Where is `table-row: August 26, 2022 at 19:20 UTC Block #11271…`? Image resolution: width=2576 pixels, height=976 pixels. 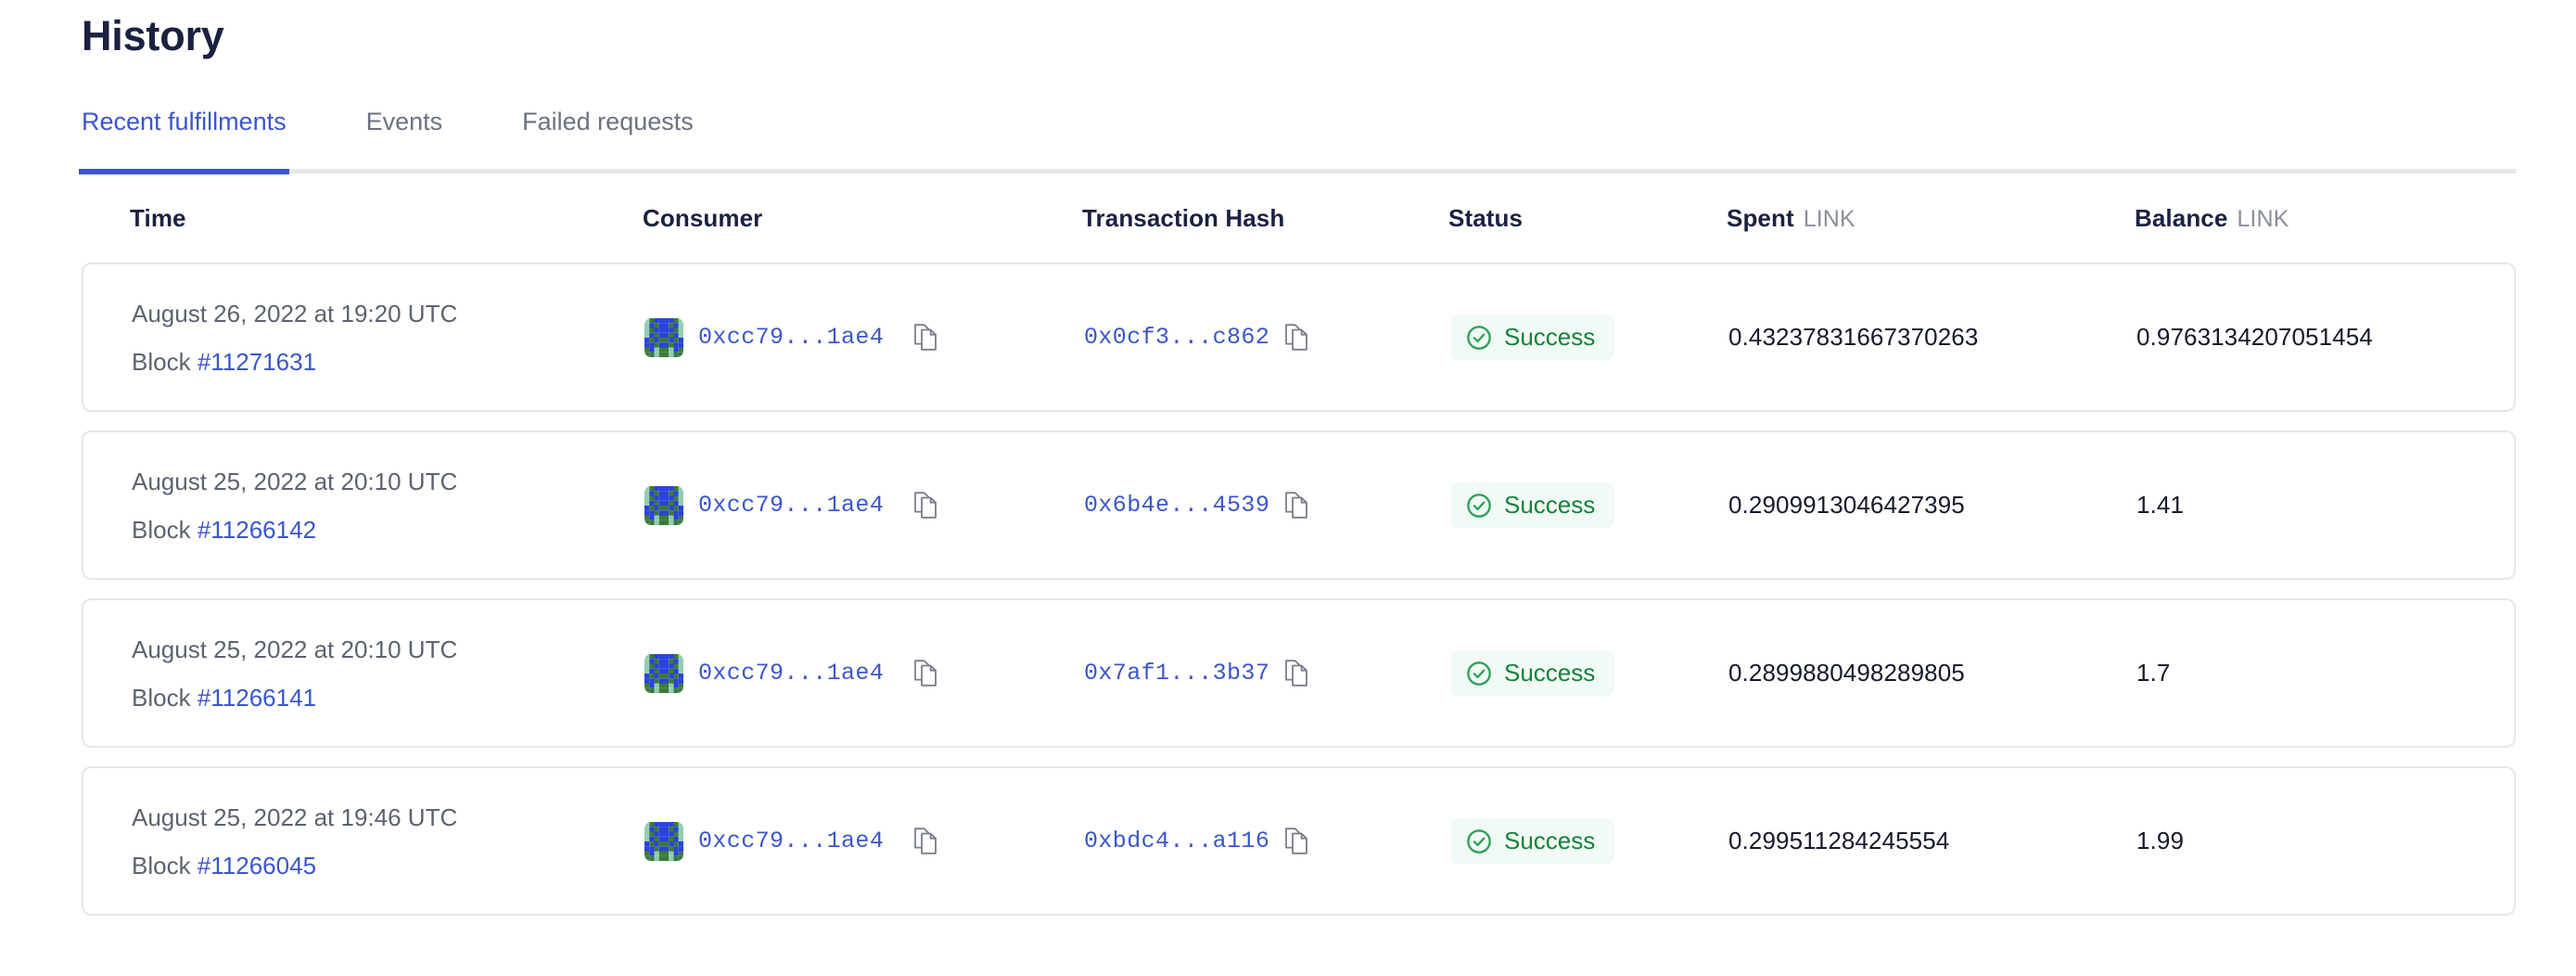 table-row: August 26, 2022 at 19:20 UTC Block #11271… is located at coordinates (1299, 337).